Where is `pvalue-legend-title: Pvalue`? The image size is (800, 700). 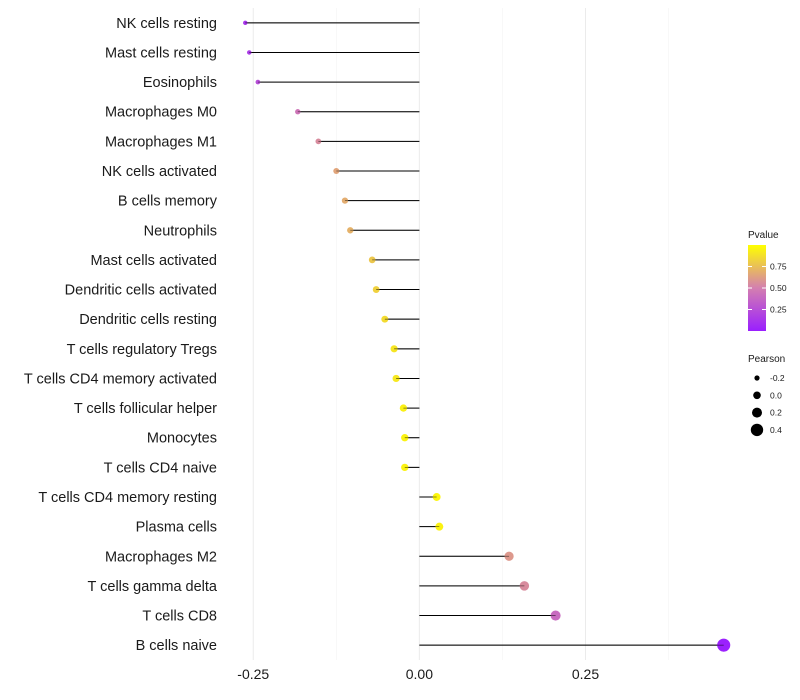 pvalue-legend-title: Pvalue is located at coordinates (763, 235).